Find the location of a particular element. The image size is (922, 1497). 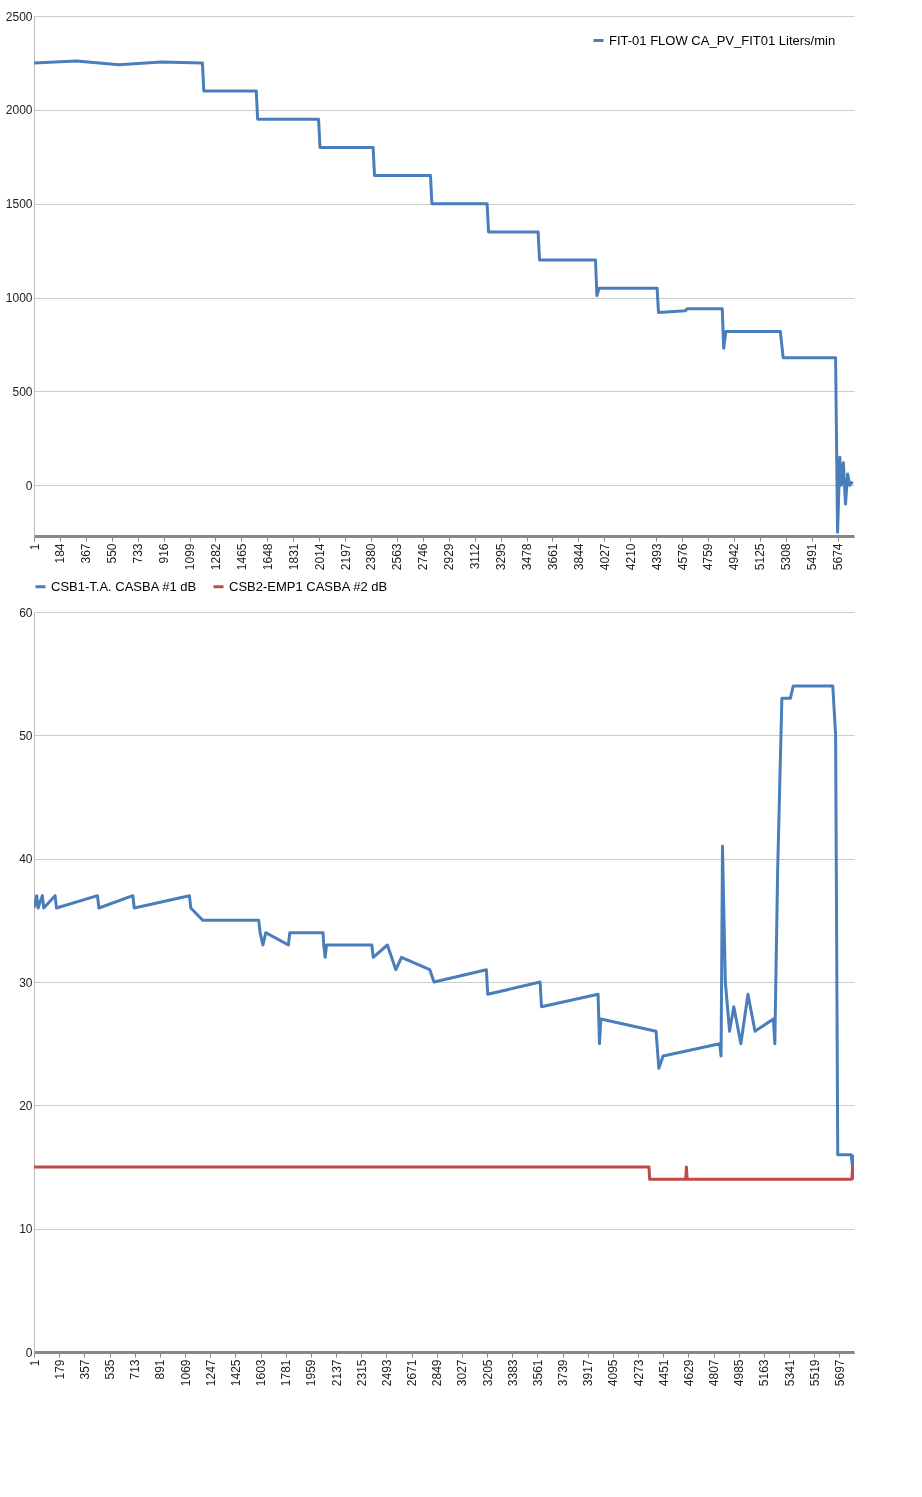

x-tick-label: 3383 is located at coordinates (512, 1373).